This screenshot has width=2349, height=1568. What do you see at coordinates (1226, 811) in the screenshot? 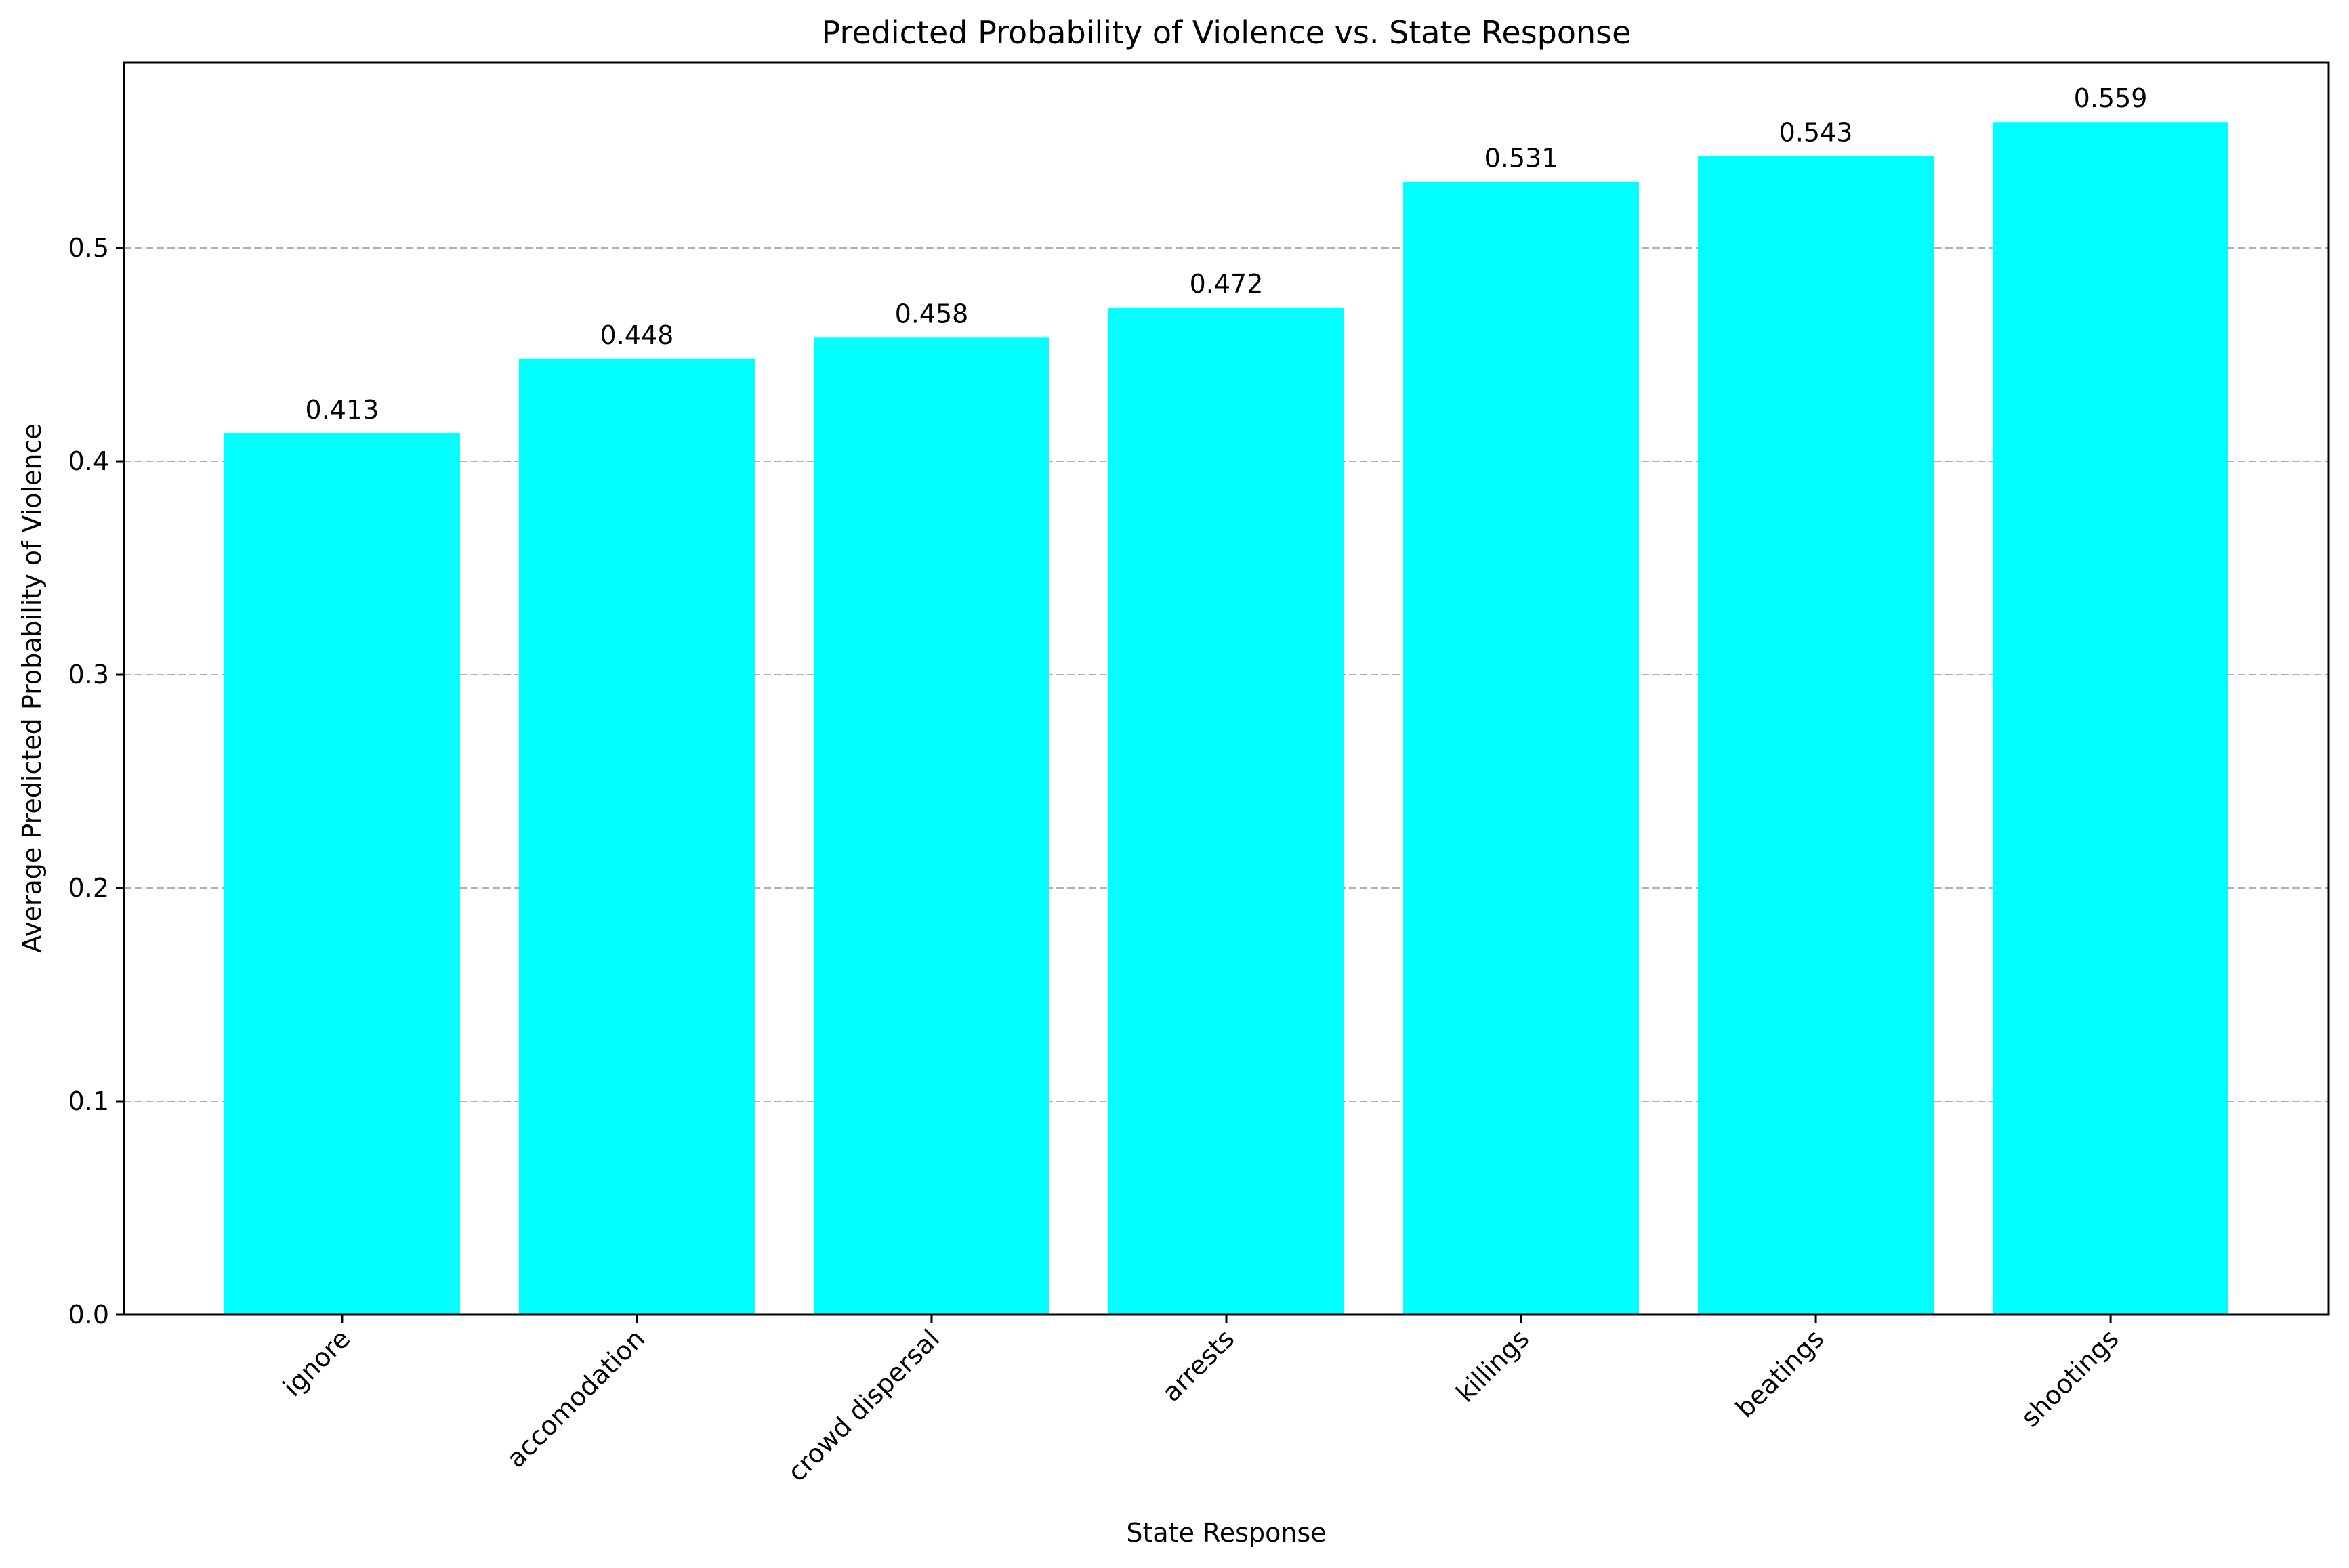
I see `bar-arrests` at bounding box center [1226, 811].